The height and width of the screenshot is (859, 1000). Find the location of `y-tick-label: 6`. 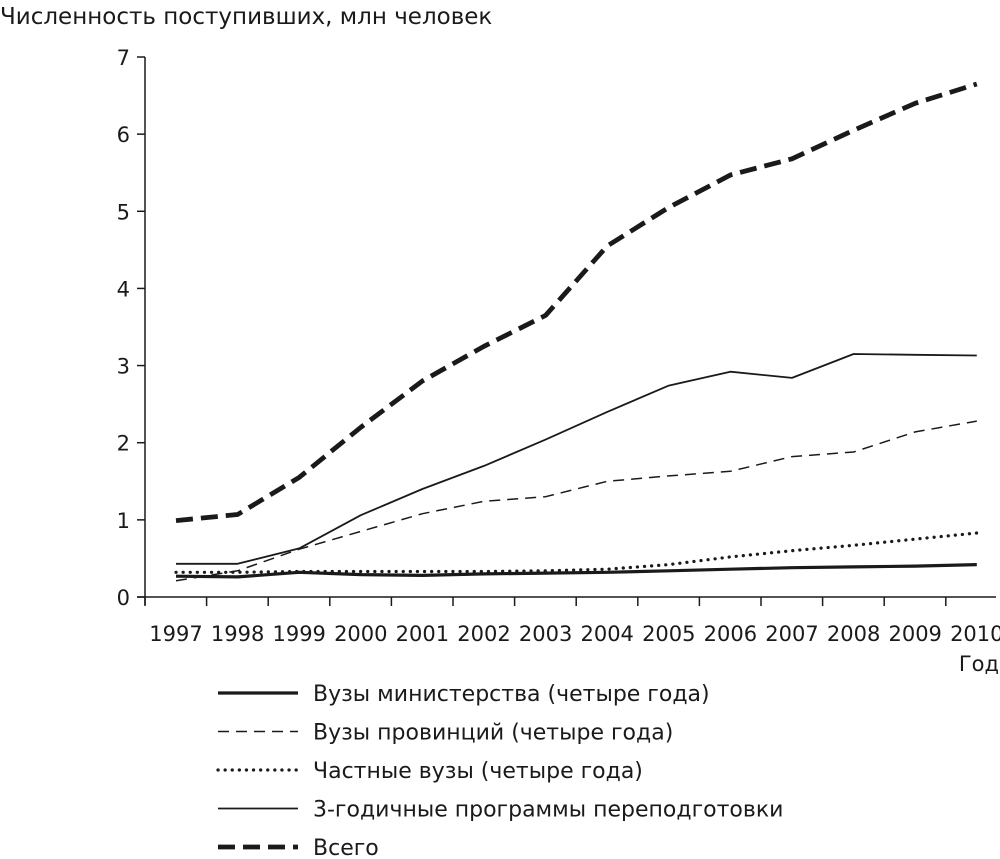

y-tick-label: 6 is located at coordinates (123, 135).